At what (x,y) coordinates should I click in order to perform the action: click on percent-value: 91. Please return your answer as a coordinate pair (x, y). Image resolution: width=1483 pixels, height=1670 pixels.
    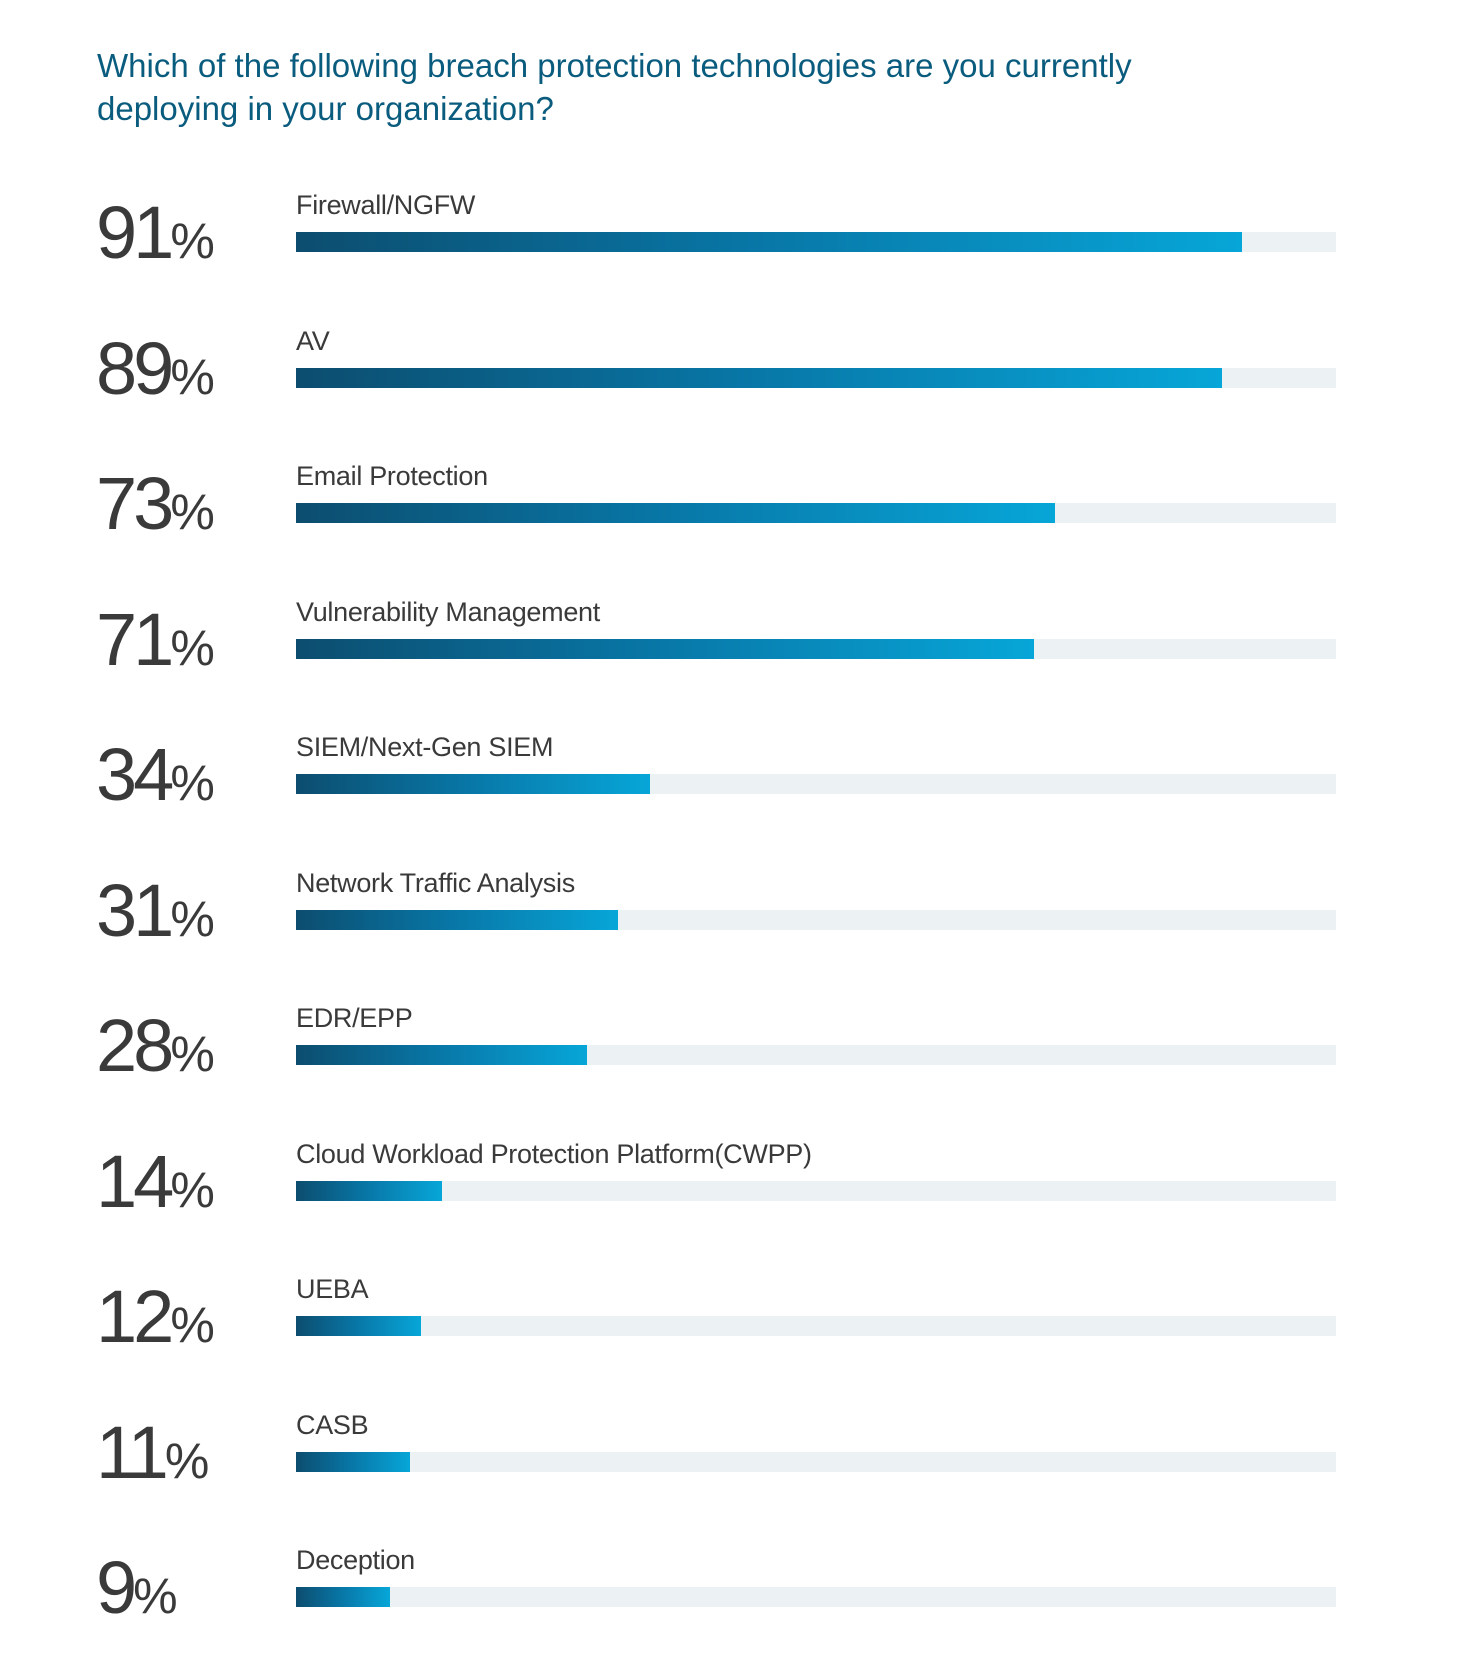
    Looking at the image, I should click on (135, 232).